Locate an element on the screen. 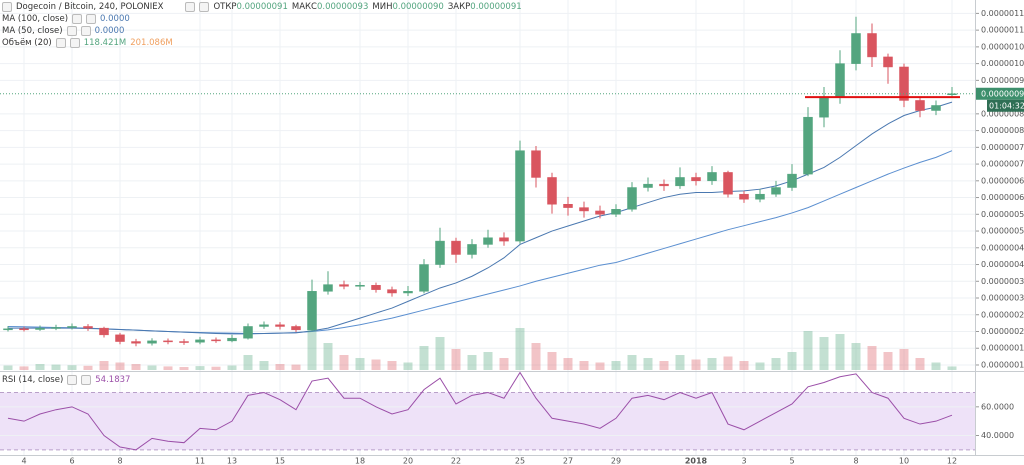 The height and width of the screenshot is (465, 1024). y-tick-label: 0.00000045 is located at coordinates (1002, 247).